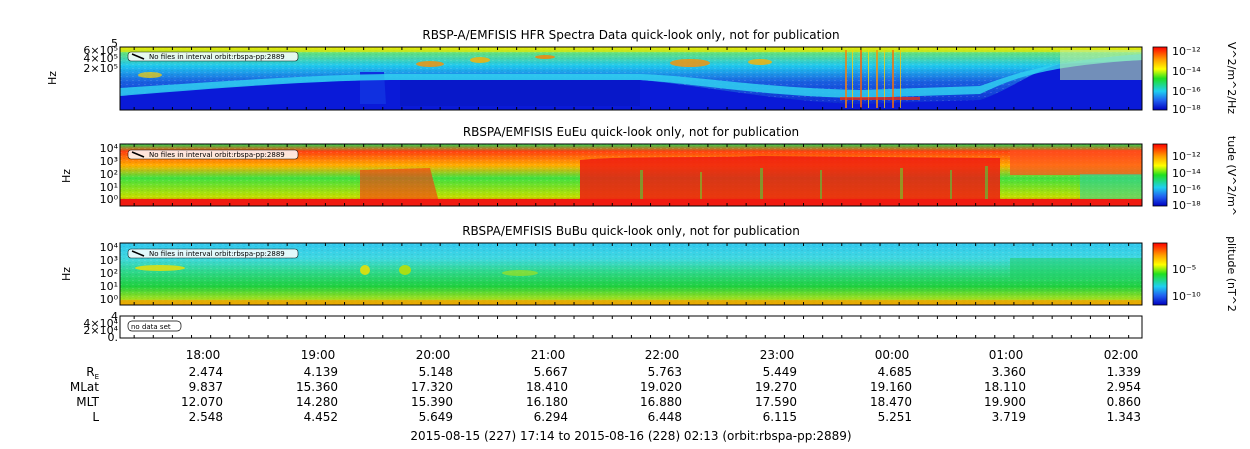 The width and height of the screenshot is (1250, 449). I want to click on ephemeris-value: 4.685, so click(895, 372).